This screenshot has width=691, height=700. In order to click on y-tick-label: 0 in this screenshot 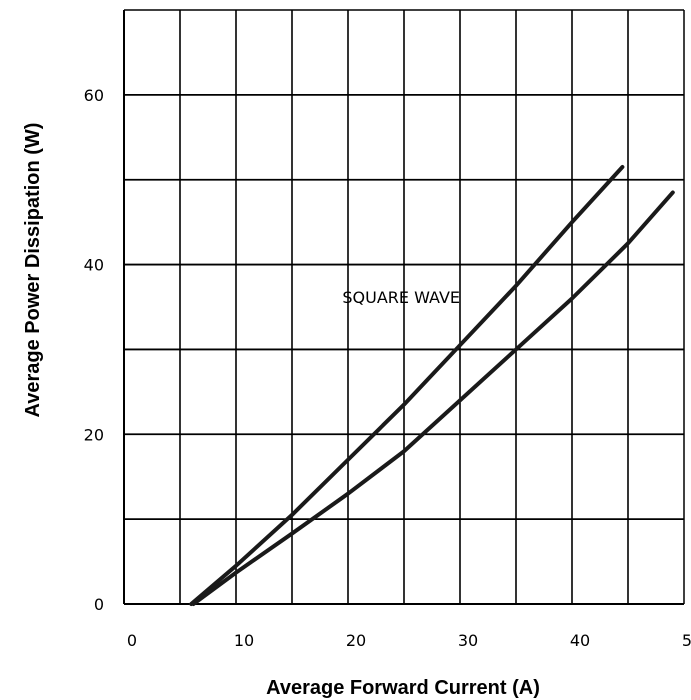, I will do `click(99, 604)`.